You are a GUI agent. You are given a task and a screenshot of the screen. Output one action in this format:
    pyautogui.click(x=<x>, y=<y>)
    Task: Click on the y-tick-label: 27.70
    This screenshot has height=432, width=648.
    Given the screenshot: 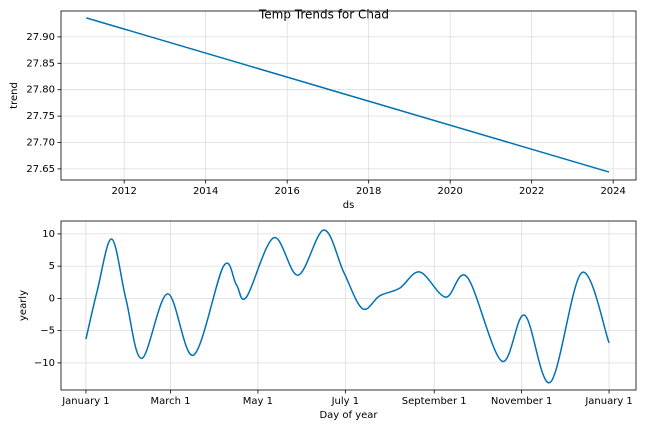 What is the action you would take?
    pyautogui.click(x=40, y=143)
    